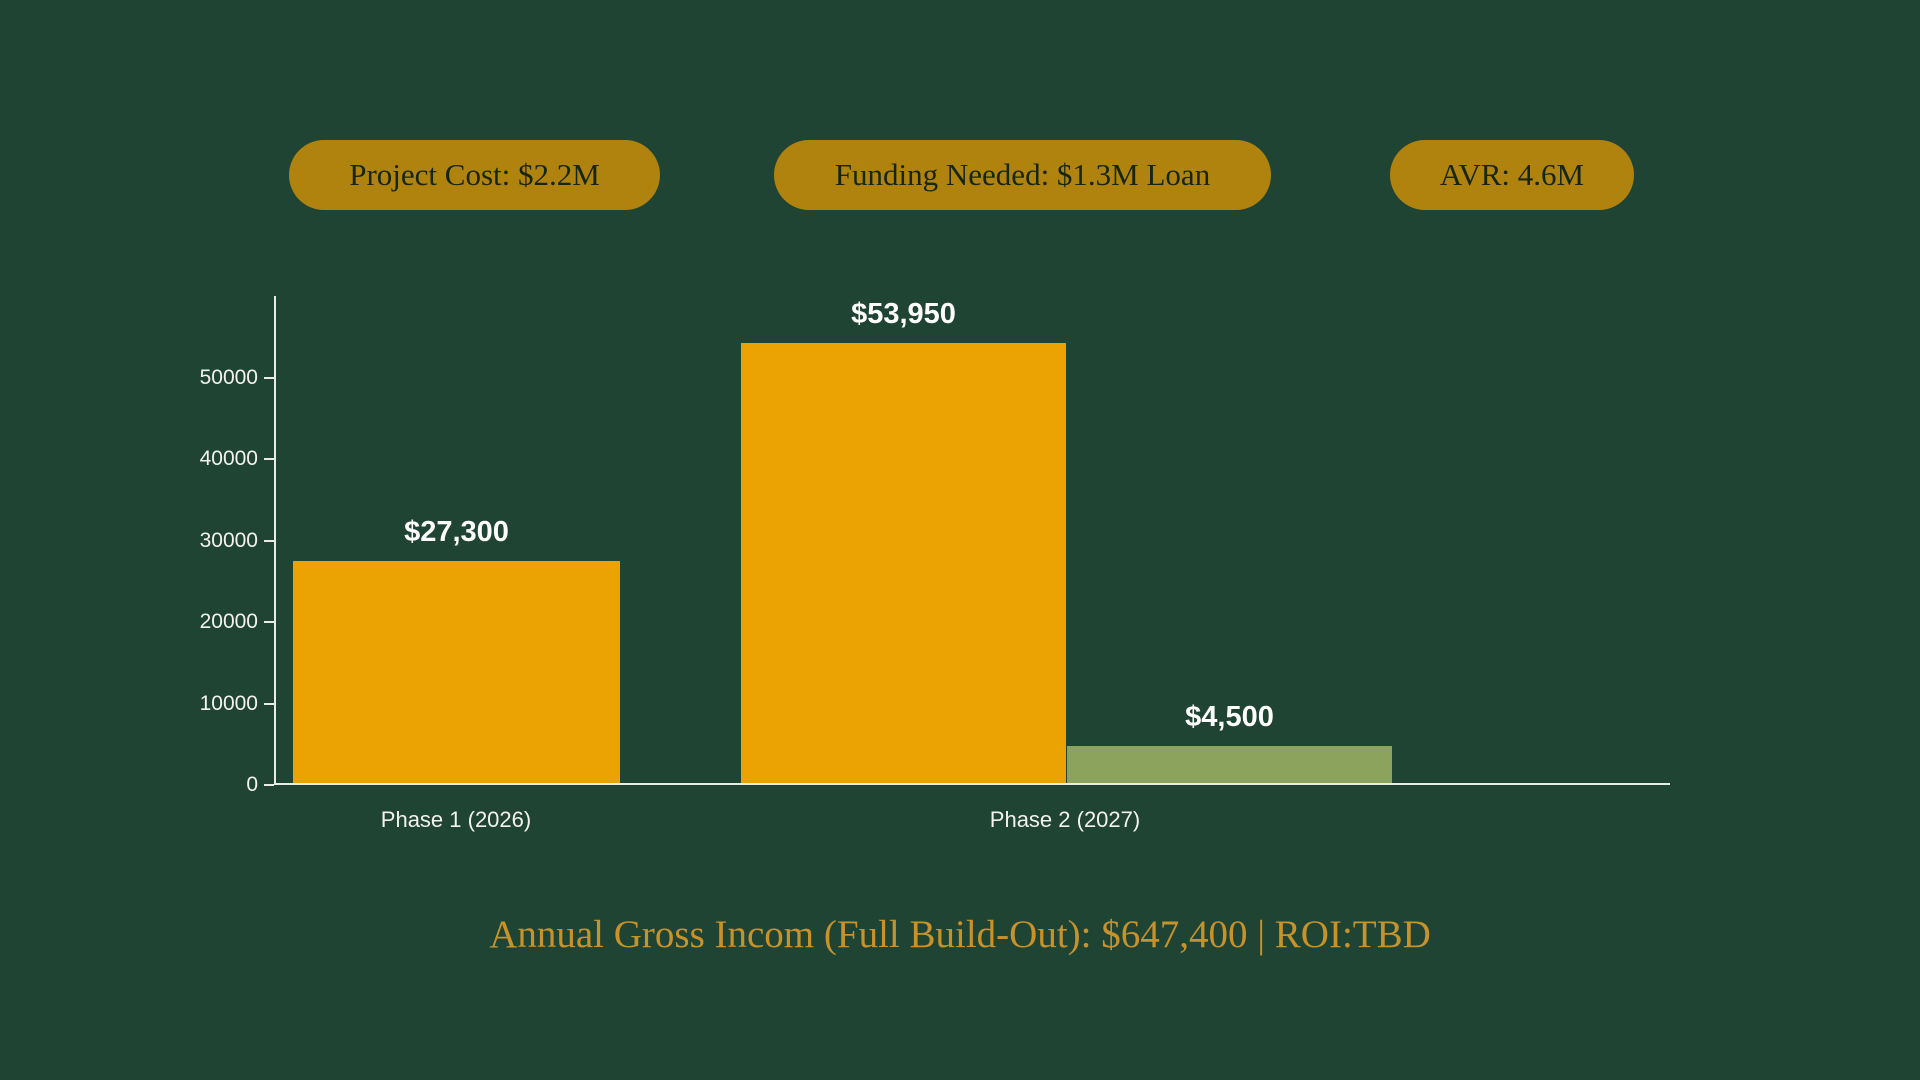  I want to click on y-tick-label: 30000, so click(228, 540).